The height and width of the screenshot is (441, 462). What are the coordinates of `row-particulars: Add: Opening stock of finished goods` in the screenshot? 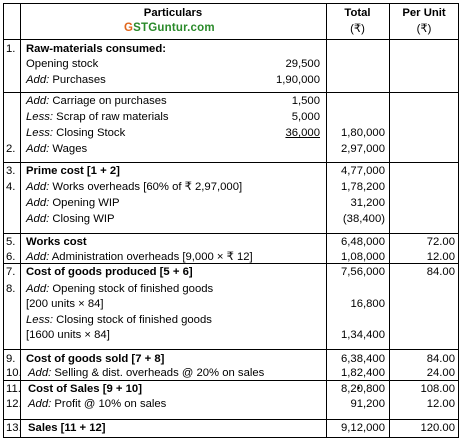 It's located at (119, 289).